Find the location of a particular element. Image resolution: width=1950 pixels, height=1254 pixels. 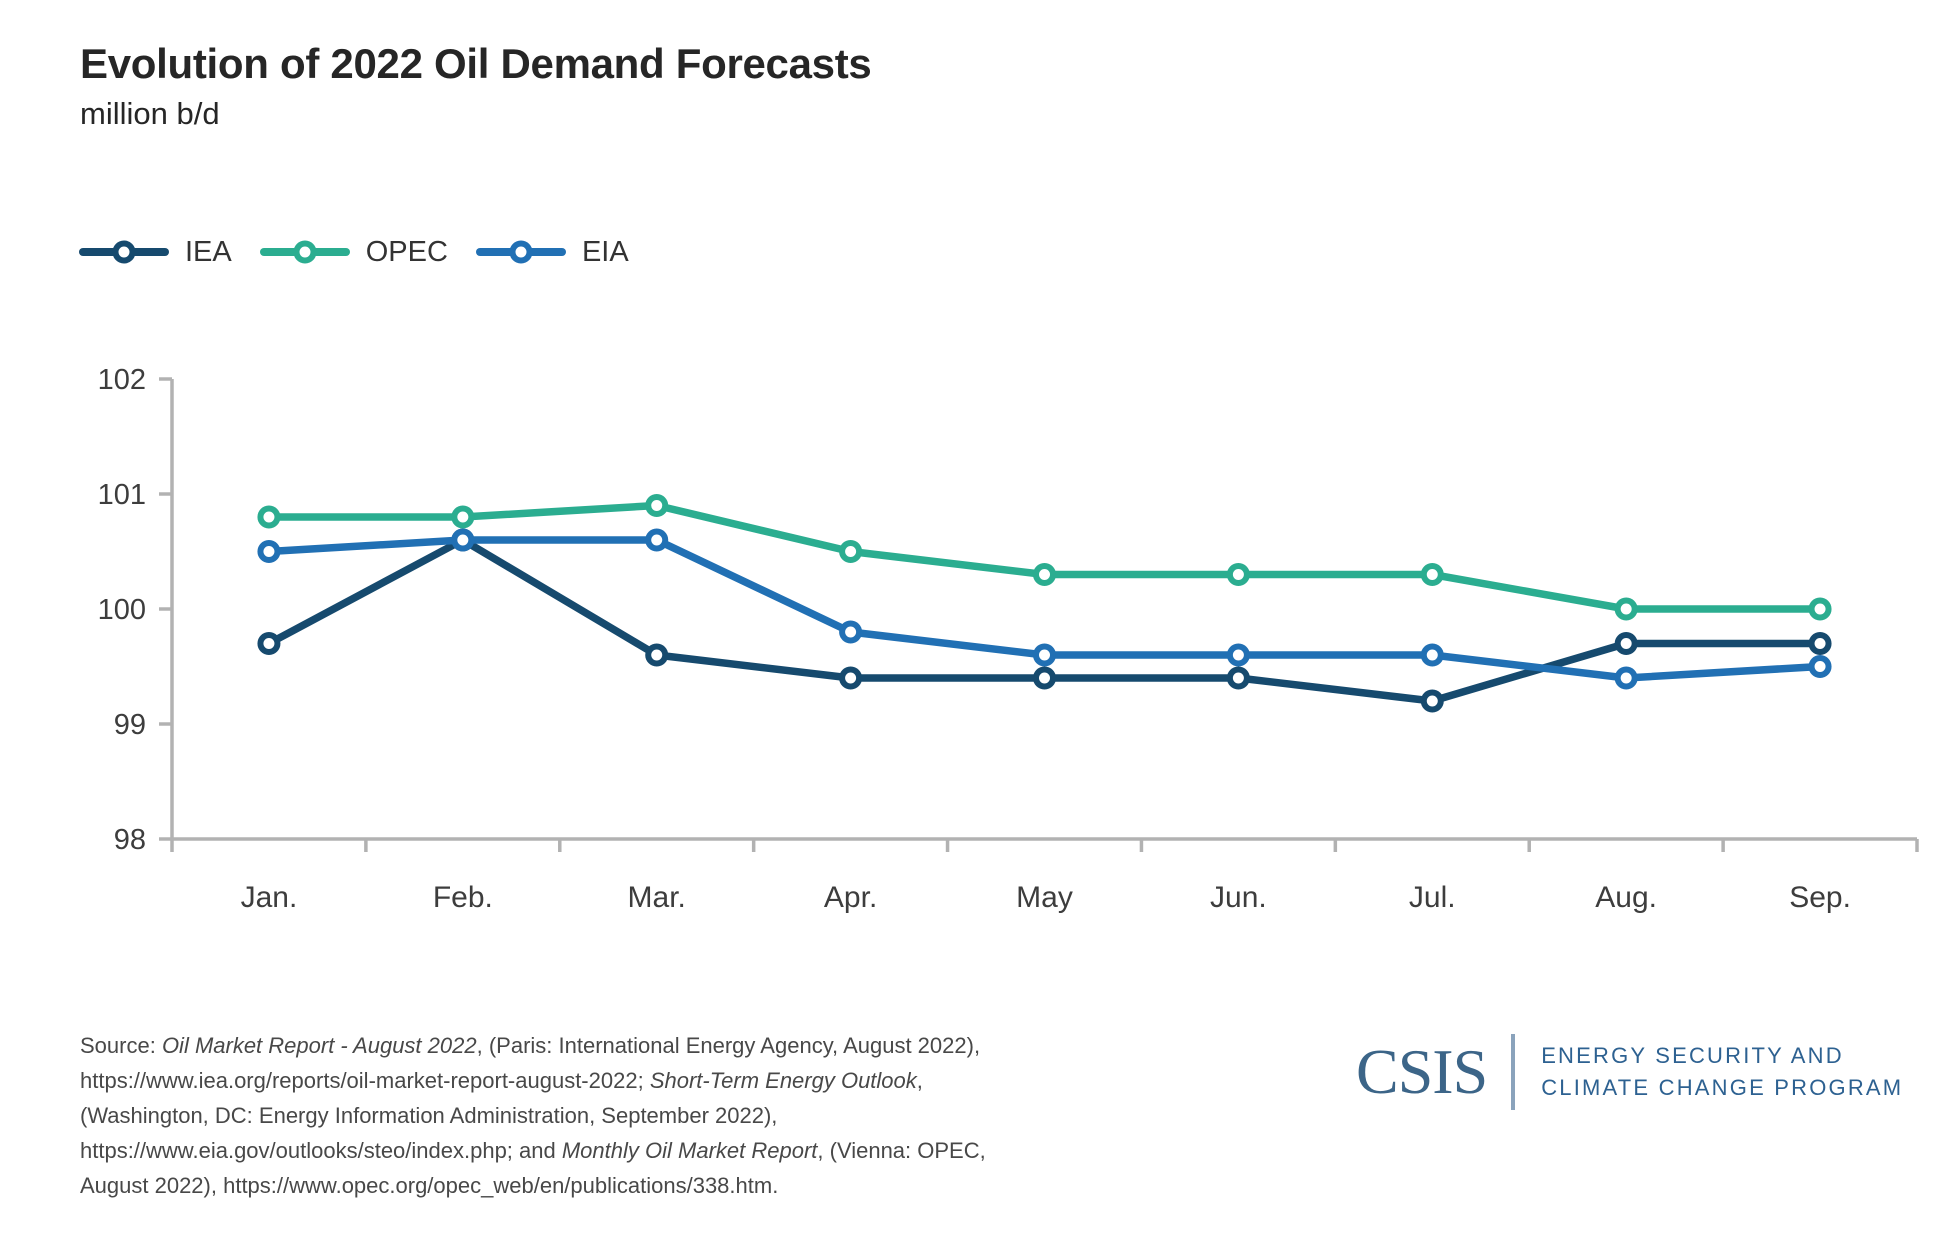

y-tick-label: 100 is located at coordinates (122, 610).